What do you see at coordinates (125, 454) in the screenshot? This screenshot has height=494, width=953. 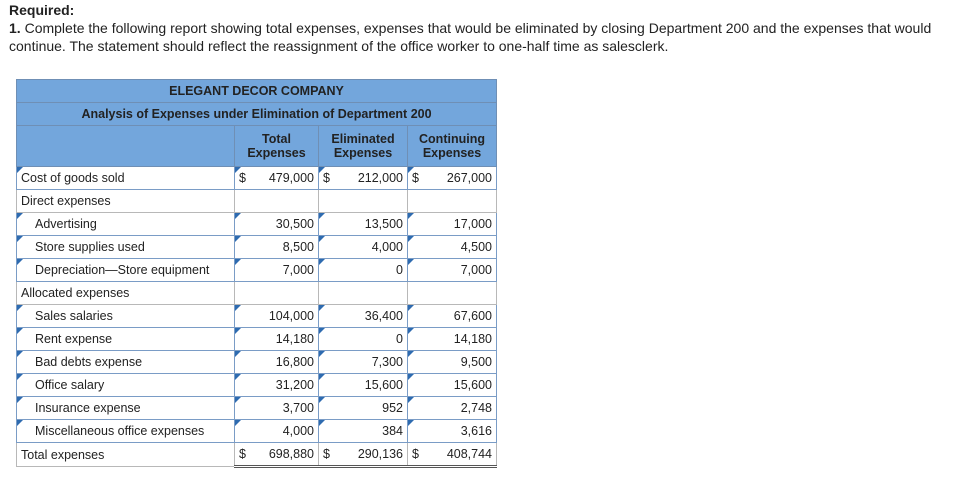 I see `total-label: Total expenses` at bounding box center [125, 454].